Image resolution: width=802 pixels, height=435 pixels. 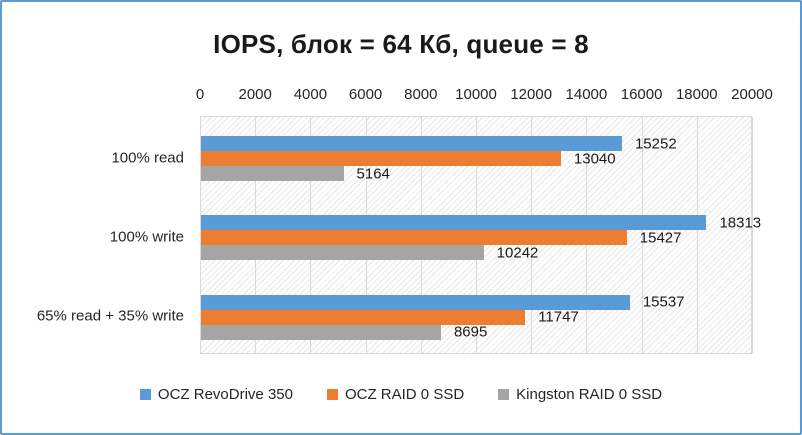 I want to click on legend-item-ocz-revodrive-350: OCZ RevoDrive 350, so click(x=216, y=394).